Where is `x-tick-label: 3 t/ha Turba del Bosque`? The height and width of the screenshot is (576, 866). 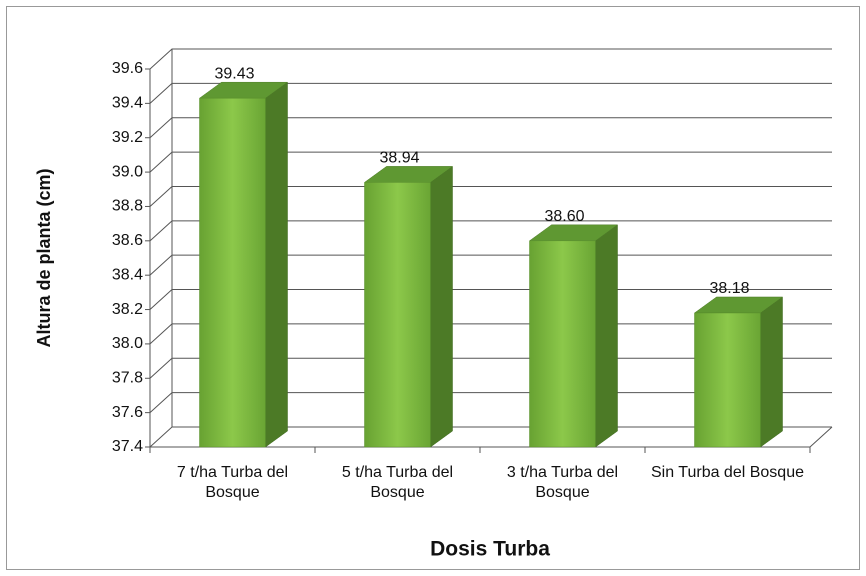 x-tick-label: 3 t/ha Turba del Bosque is located at coordinates (562, 482).